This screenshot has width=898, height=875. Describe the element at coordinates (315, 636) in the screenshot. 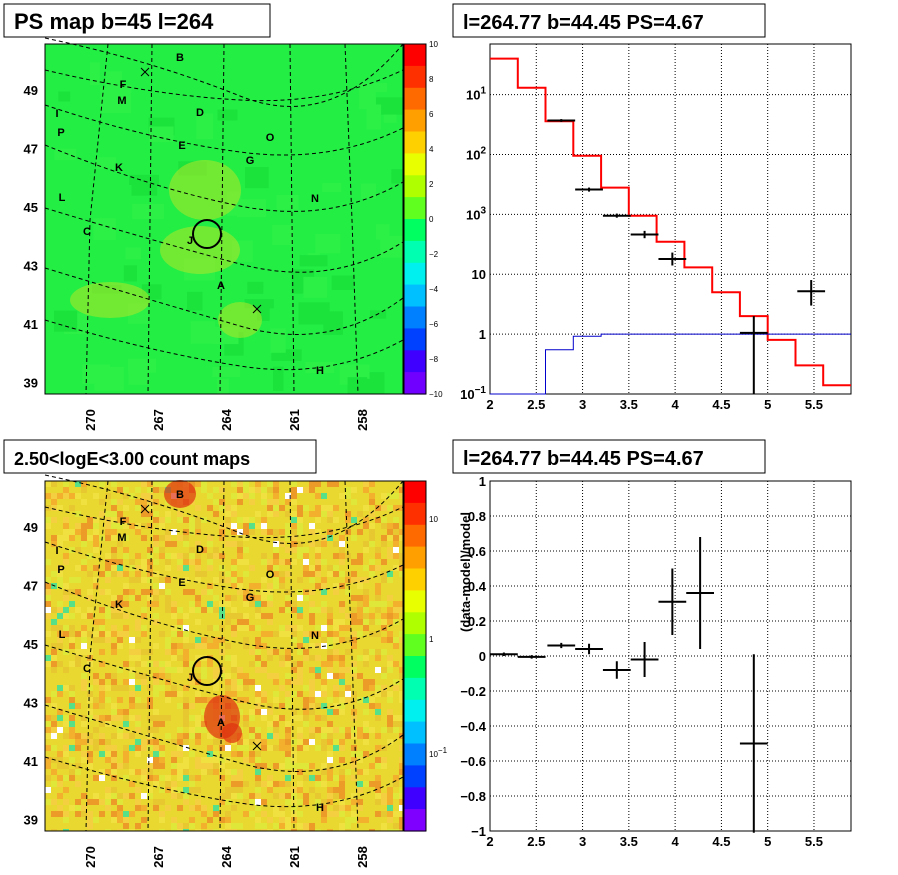

I see `source-label-N: N` at that location.